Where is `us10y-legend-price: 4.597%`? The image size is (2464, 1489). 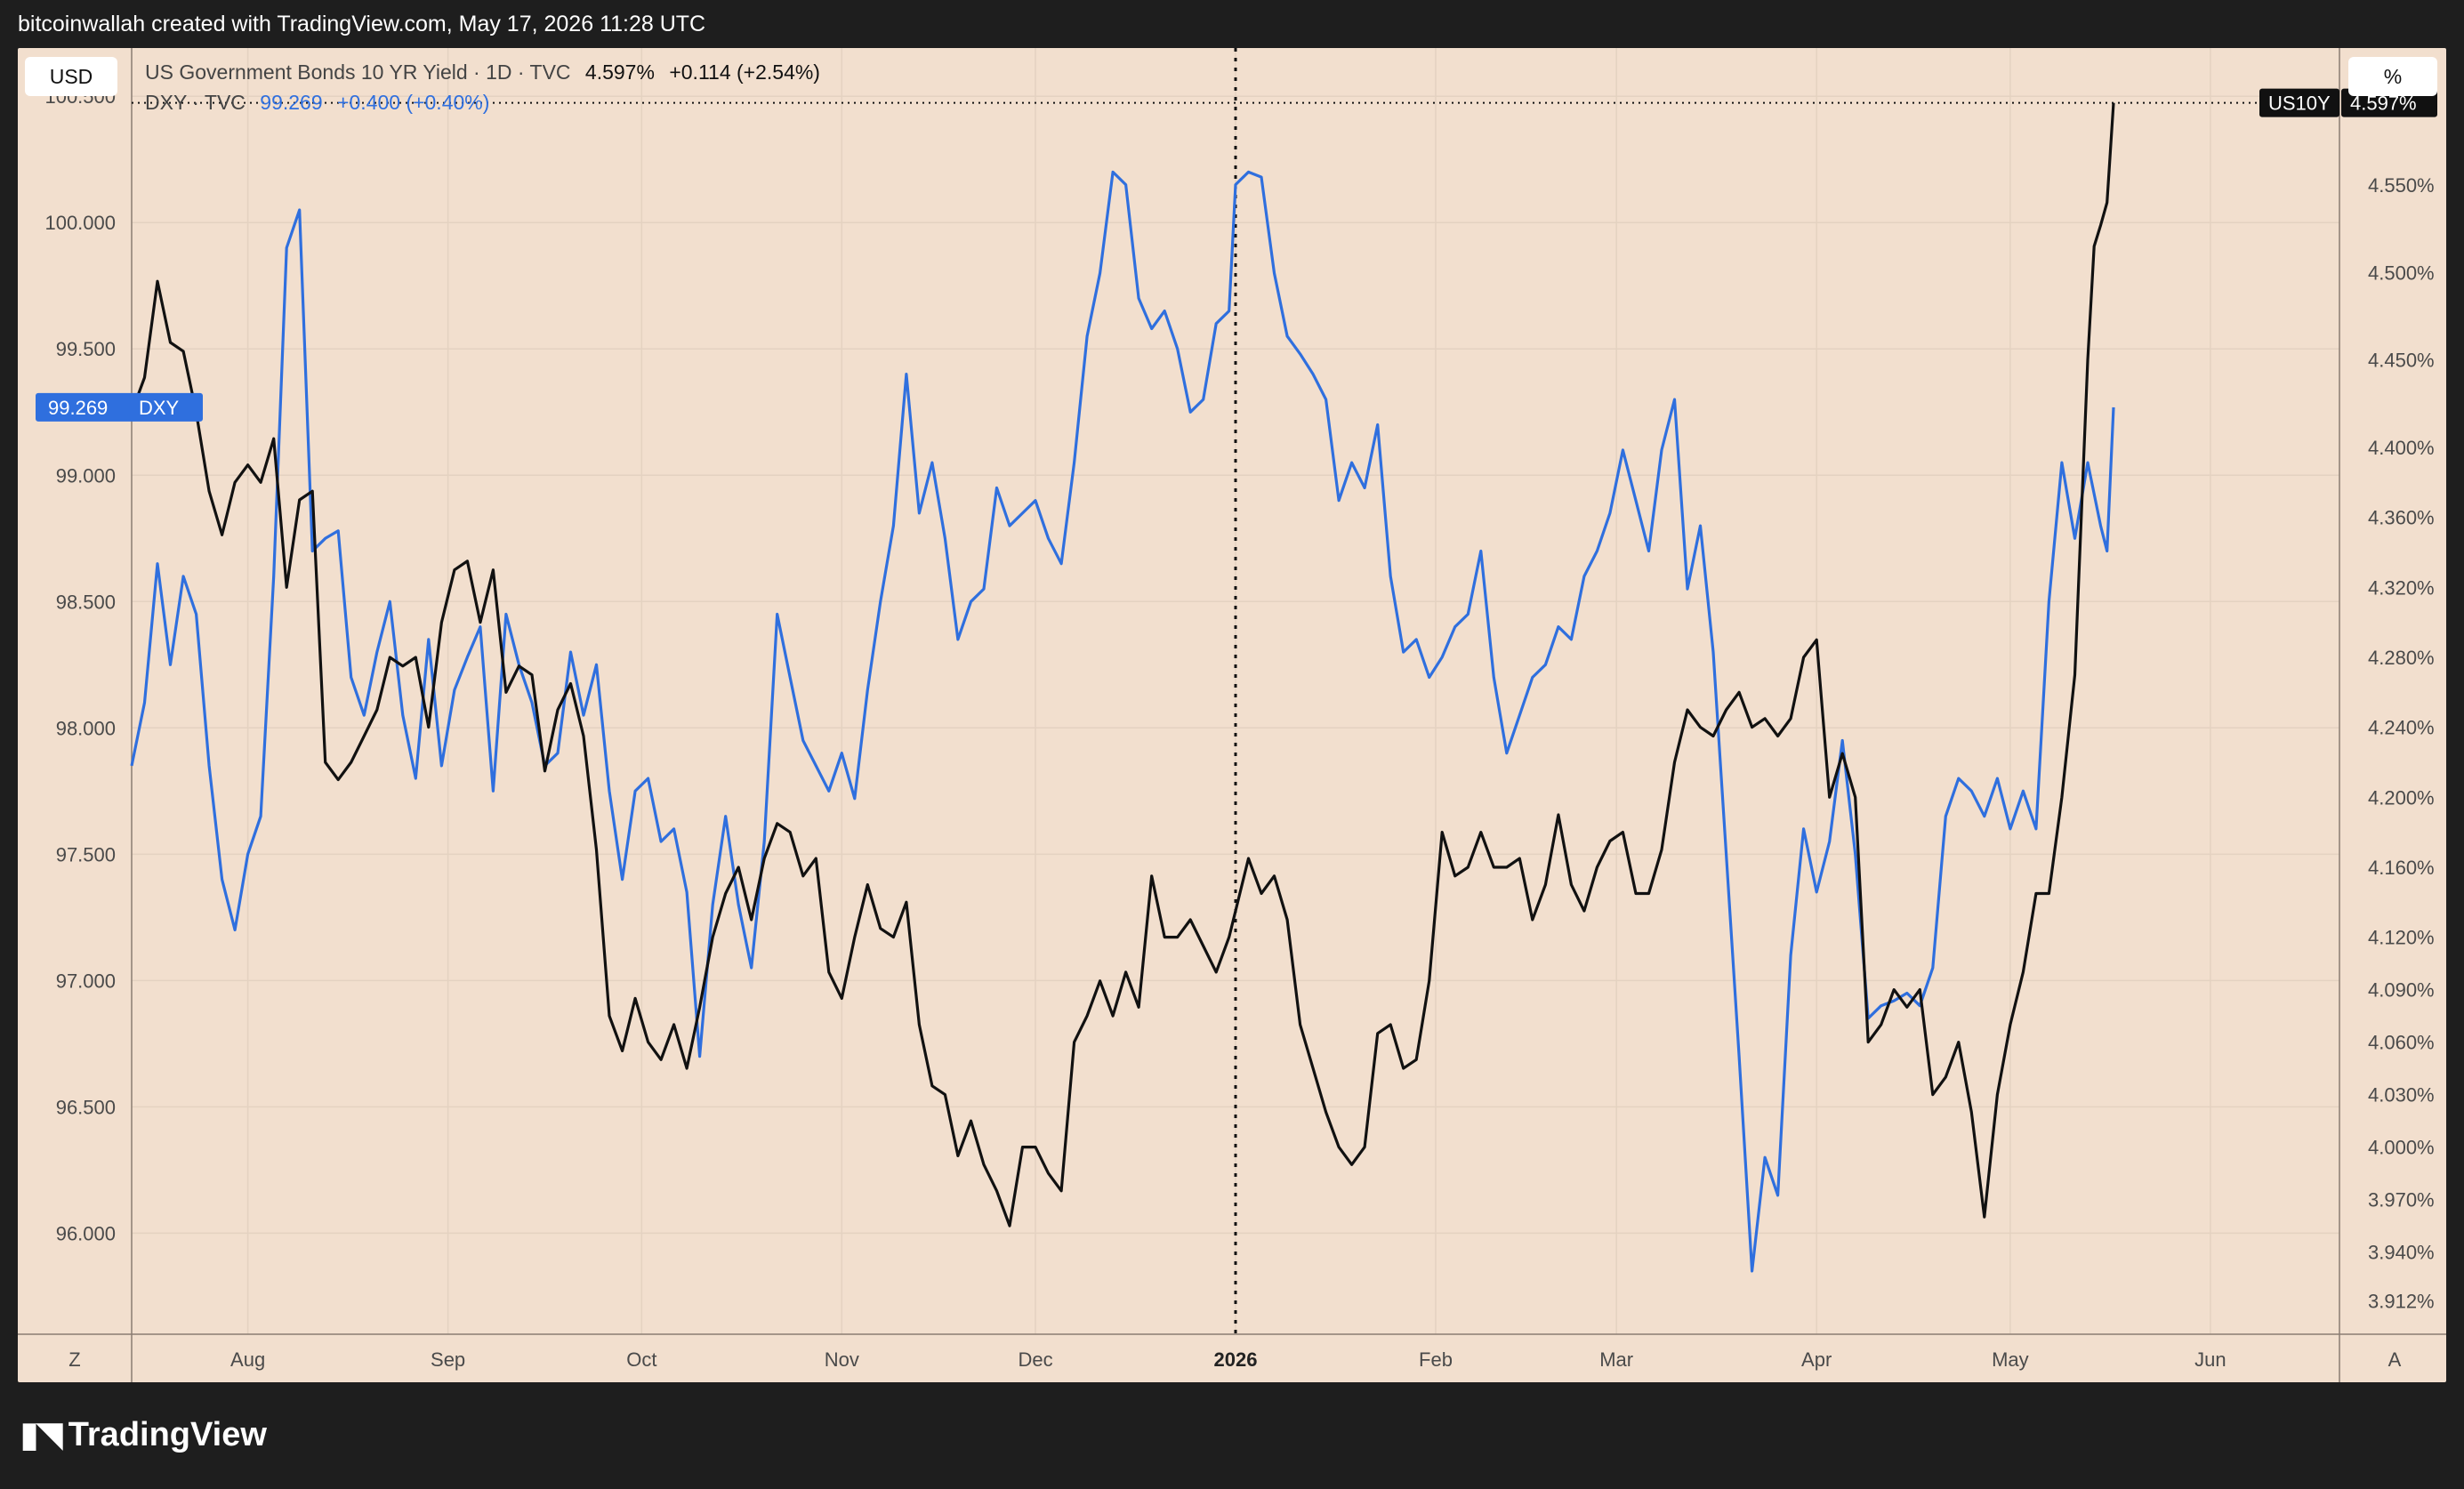 us10y-legend-price: 4.597% is located at coordinates (619, 72).